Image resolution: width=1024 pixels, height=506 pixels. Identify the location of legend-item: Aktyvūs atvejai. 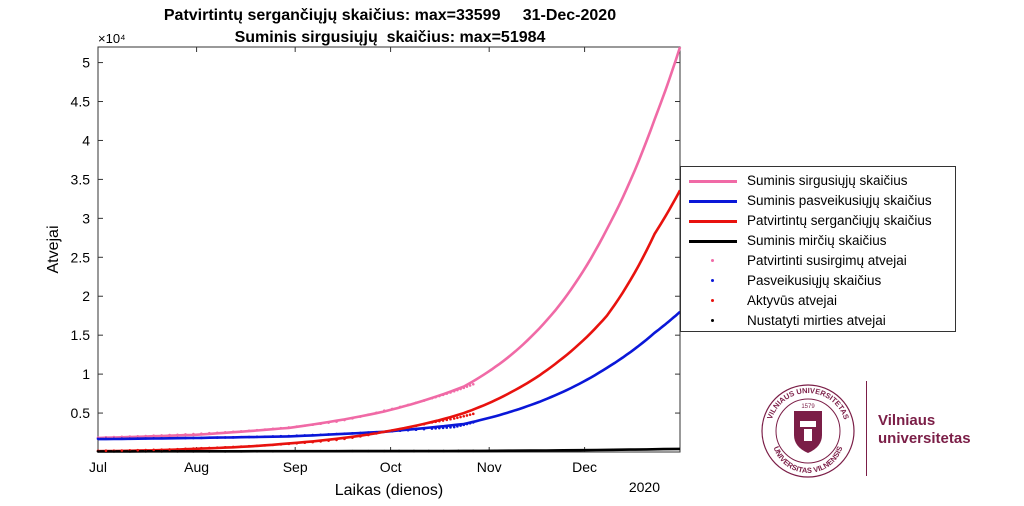
(818, 301).